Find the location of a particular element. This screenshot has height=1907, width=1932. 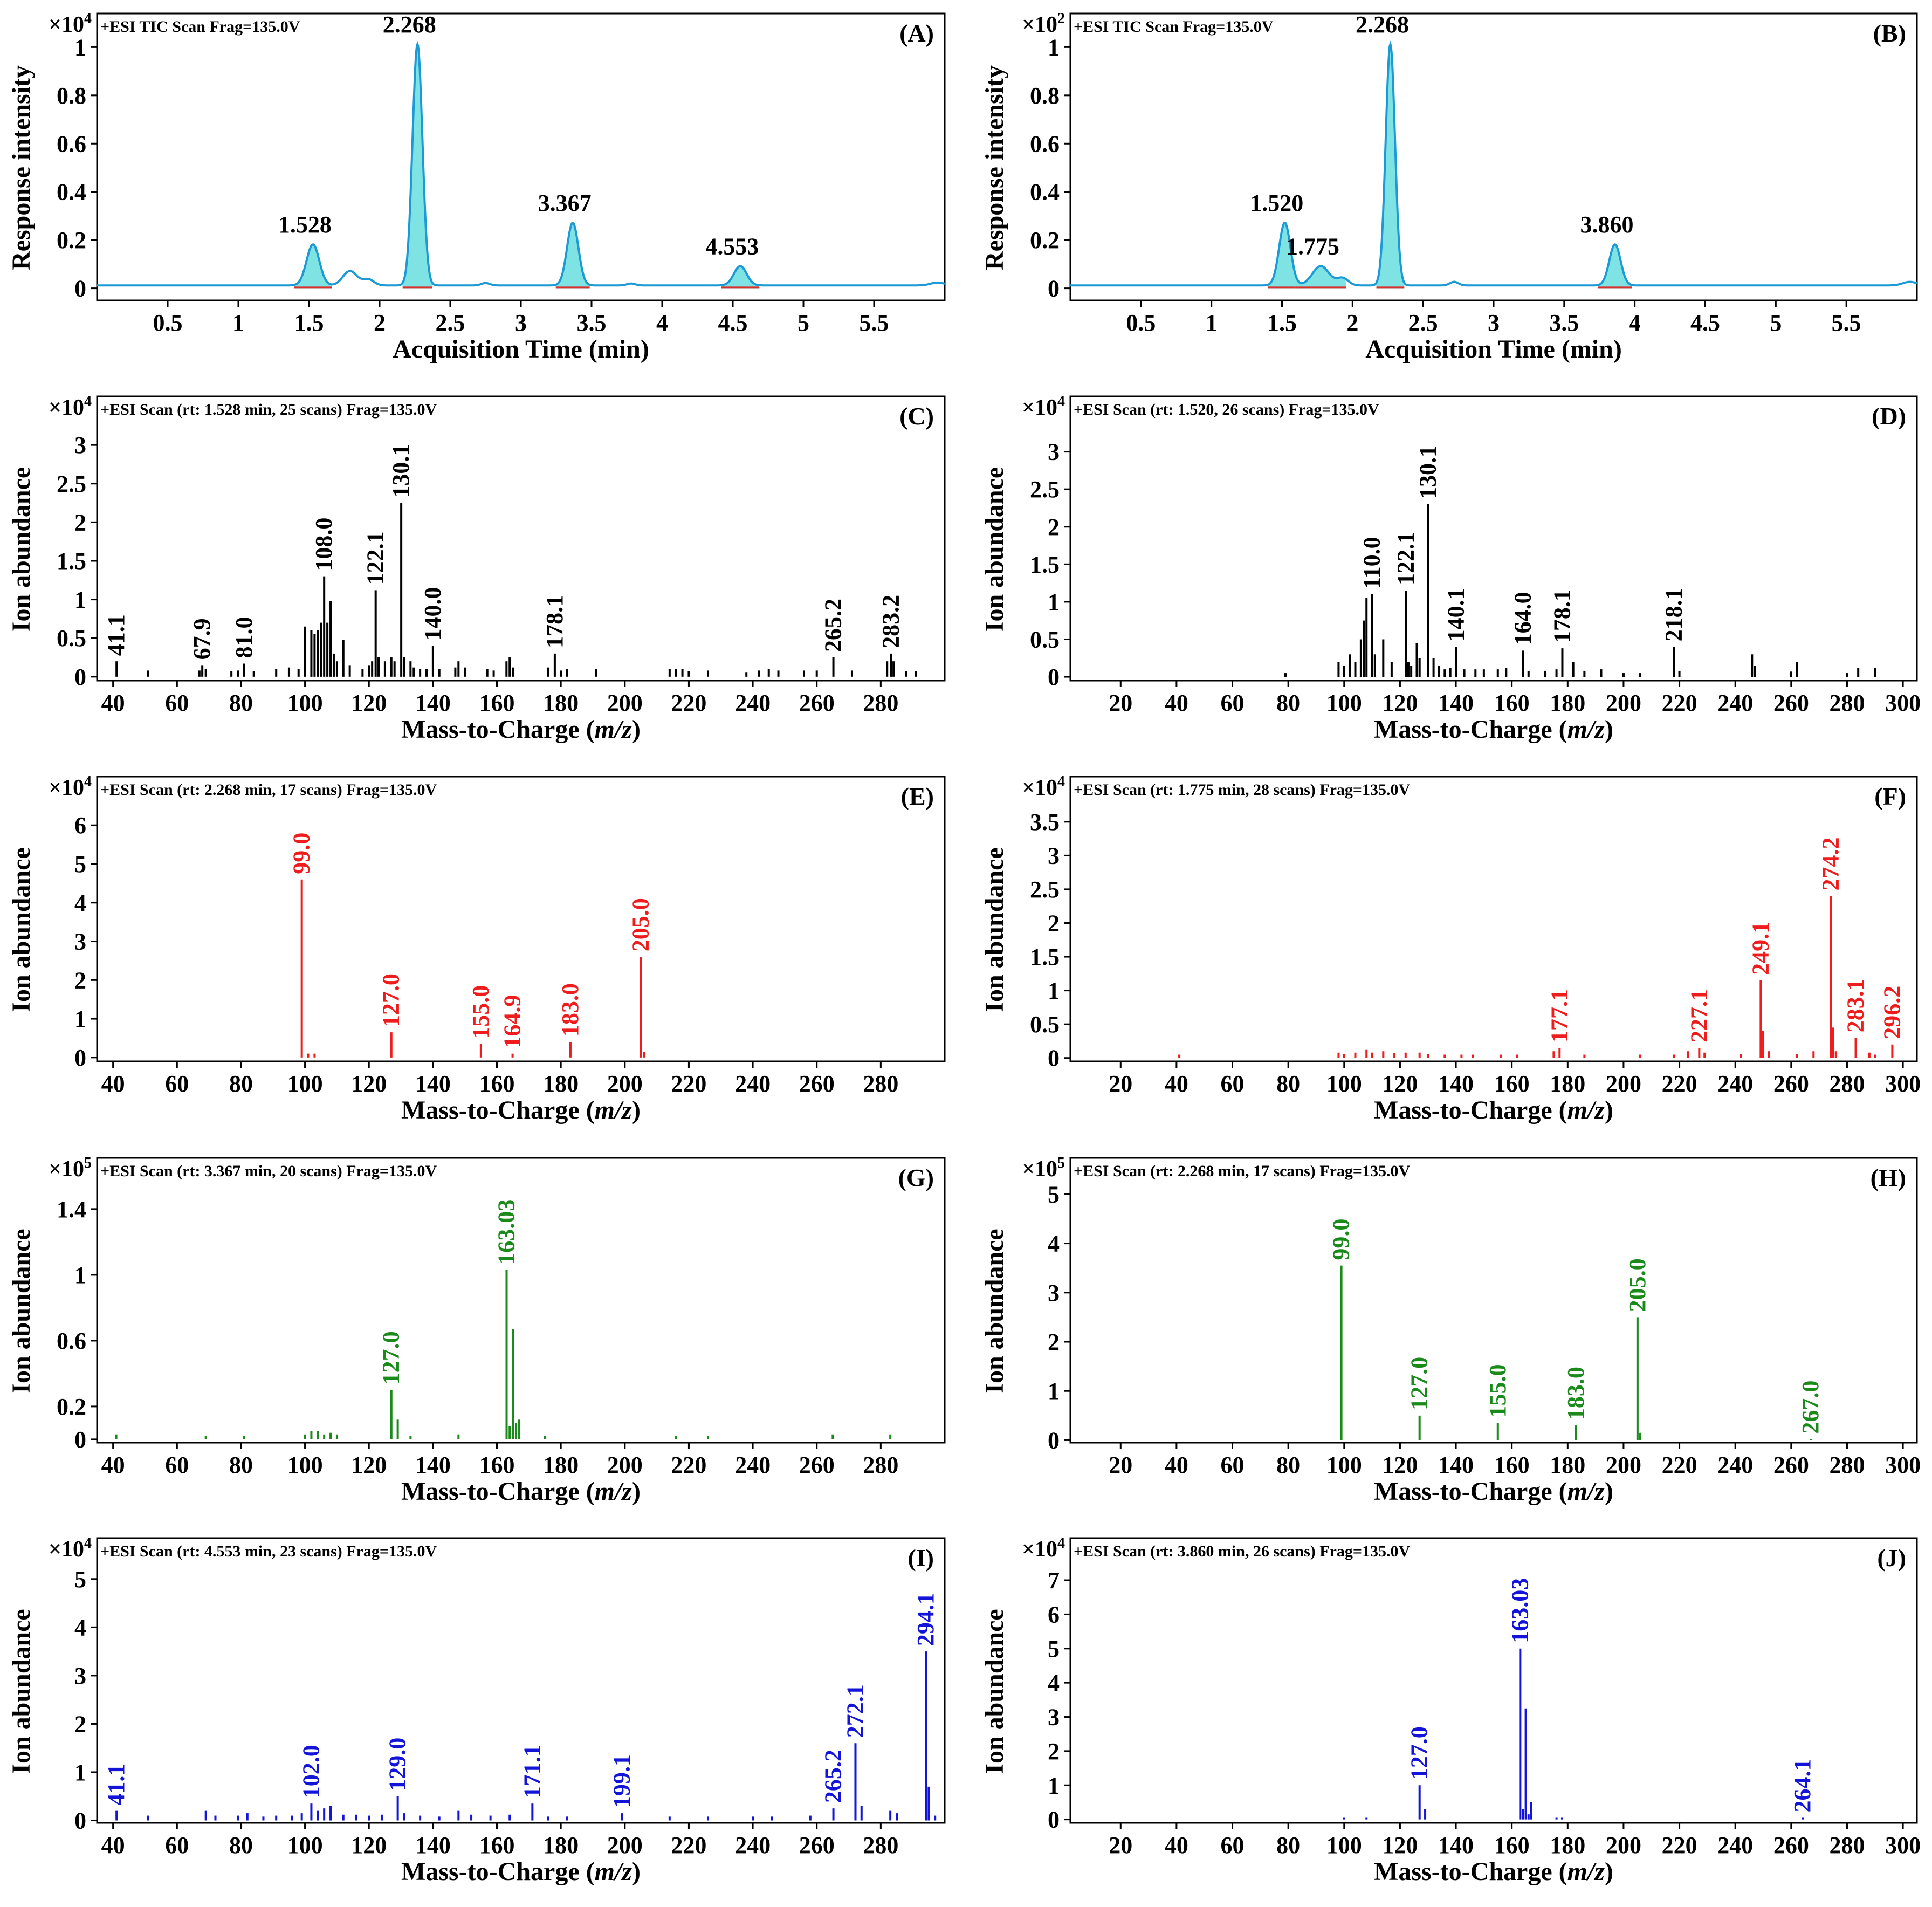

x-tick-label: 280 is located at coordinates (1847, 1084).